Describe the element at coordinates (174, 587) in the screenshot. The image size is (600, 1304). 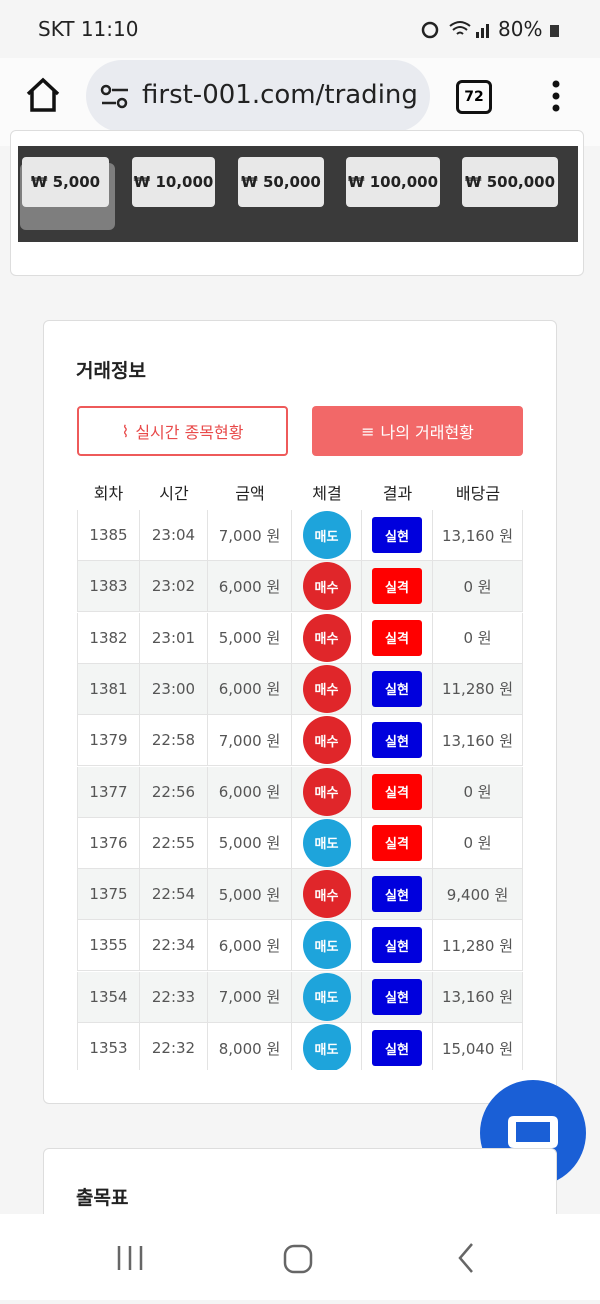
I see `time-cell: 23:02` at that location.